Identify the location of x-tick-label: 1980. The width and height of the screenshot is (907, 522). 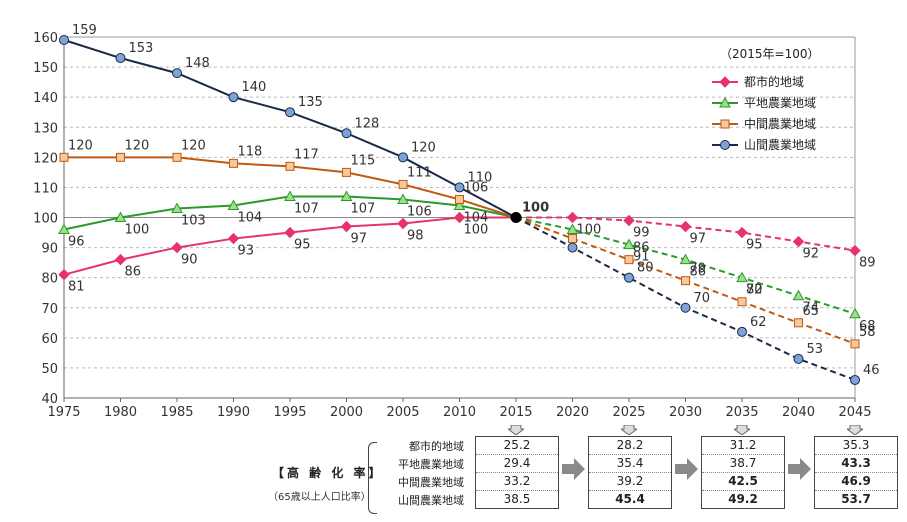
(120, 412).